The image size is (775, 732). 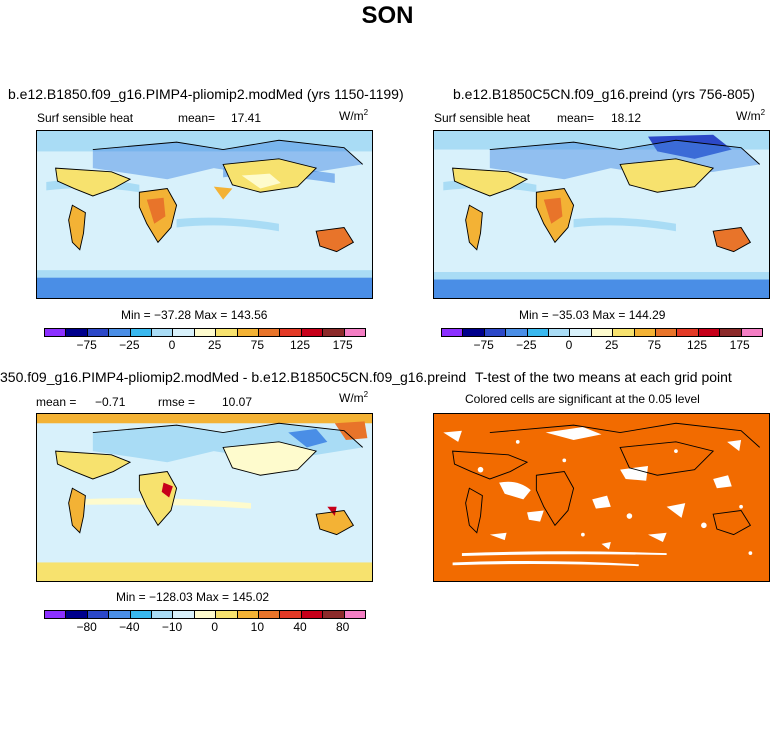 What do you see at coordinates (257, 627) in the screenshot?
I see `colorbar-tick-label: 10` at bounding box center [257, 627].